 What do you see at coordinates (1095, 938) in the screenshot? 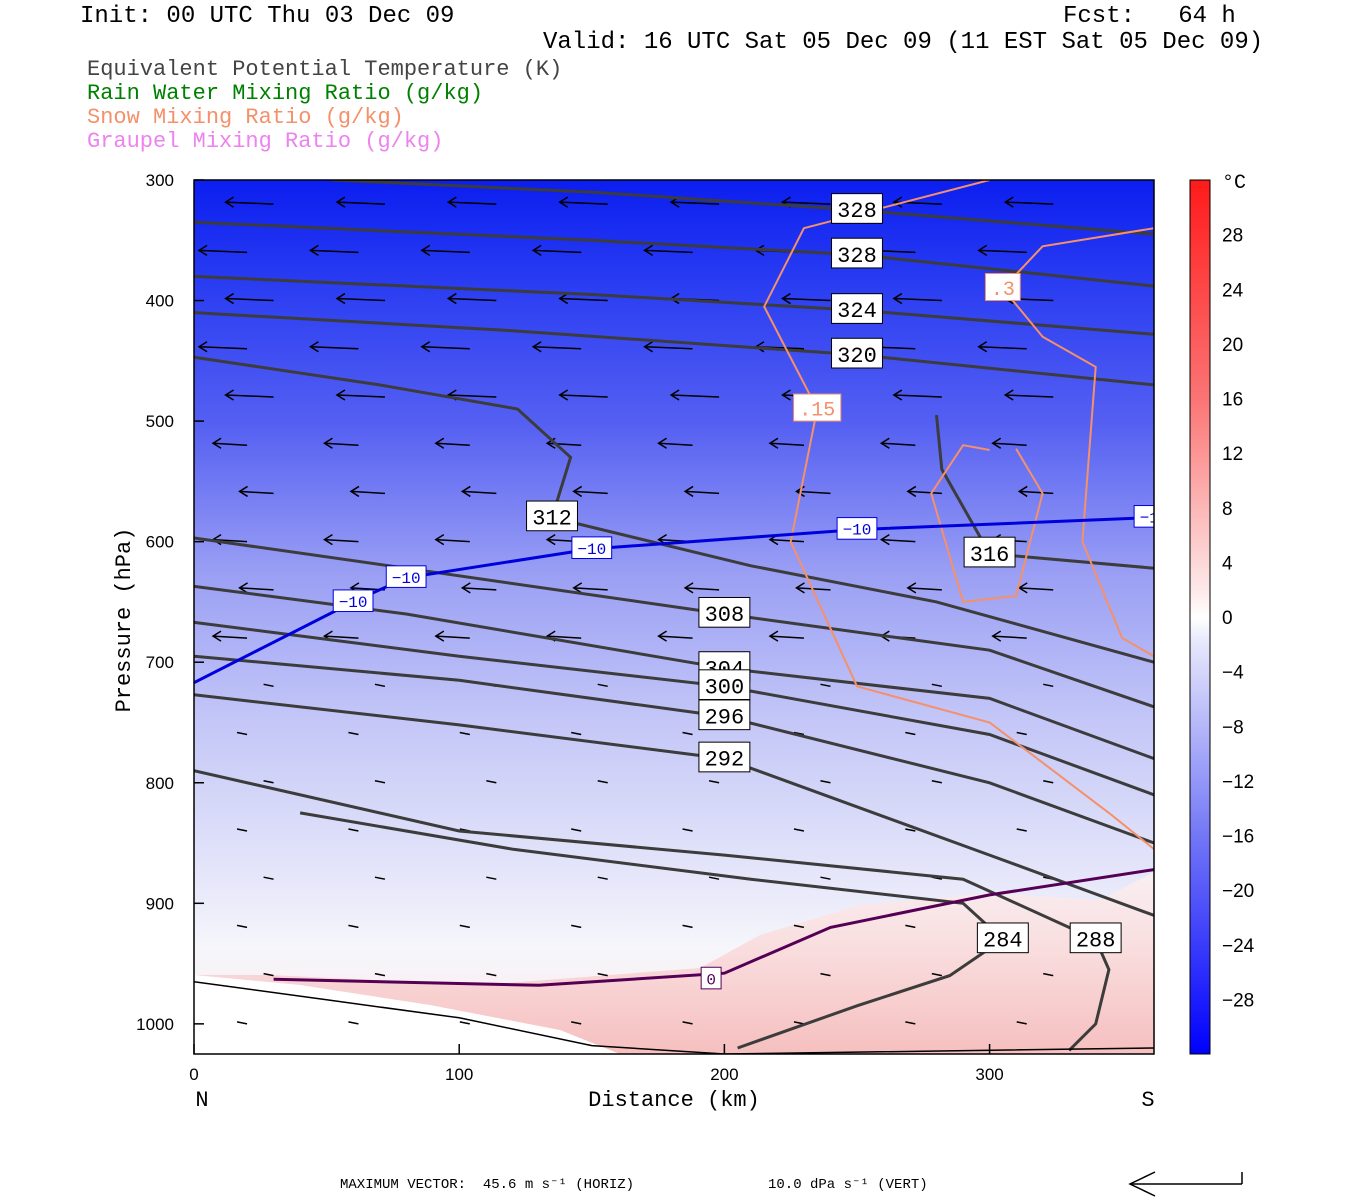
I see `contour-label: 288` at bounding box center [1095, 938].